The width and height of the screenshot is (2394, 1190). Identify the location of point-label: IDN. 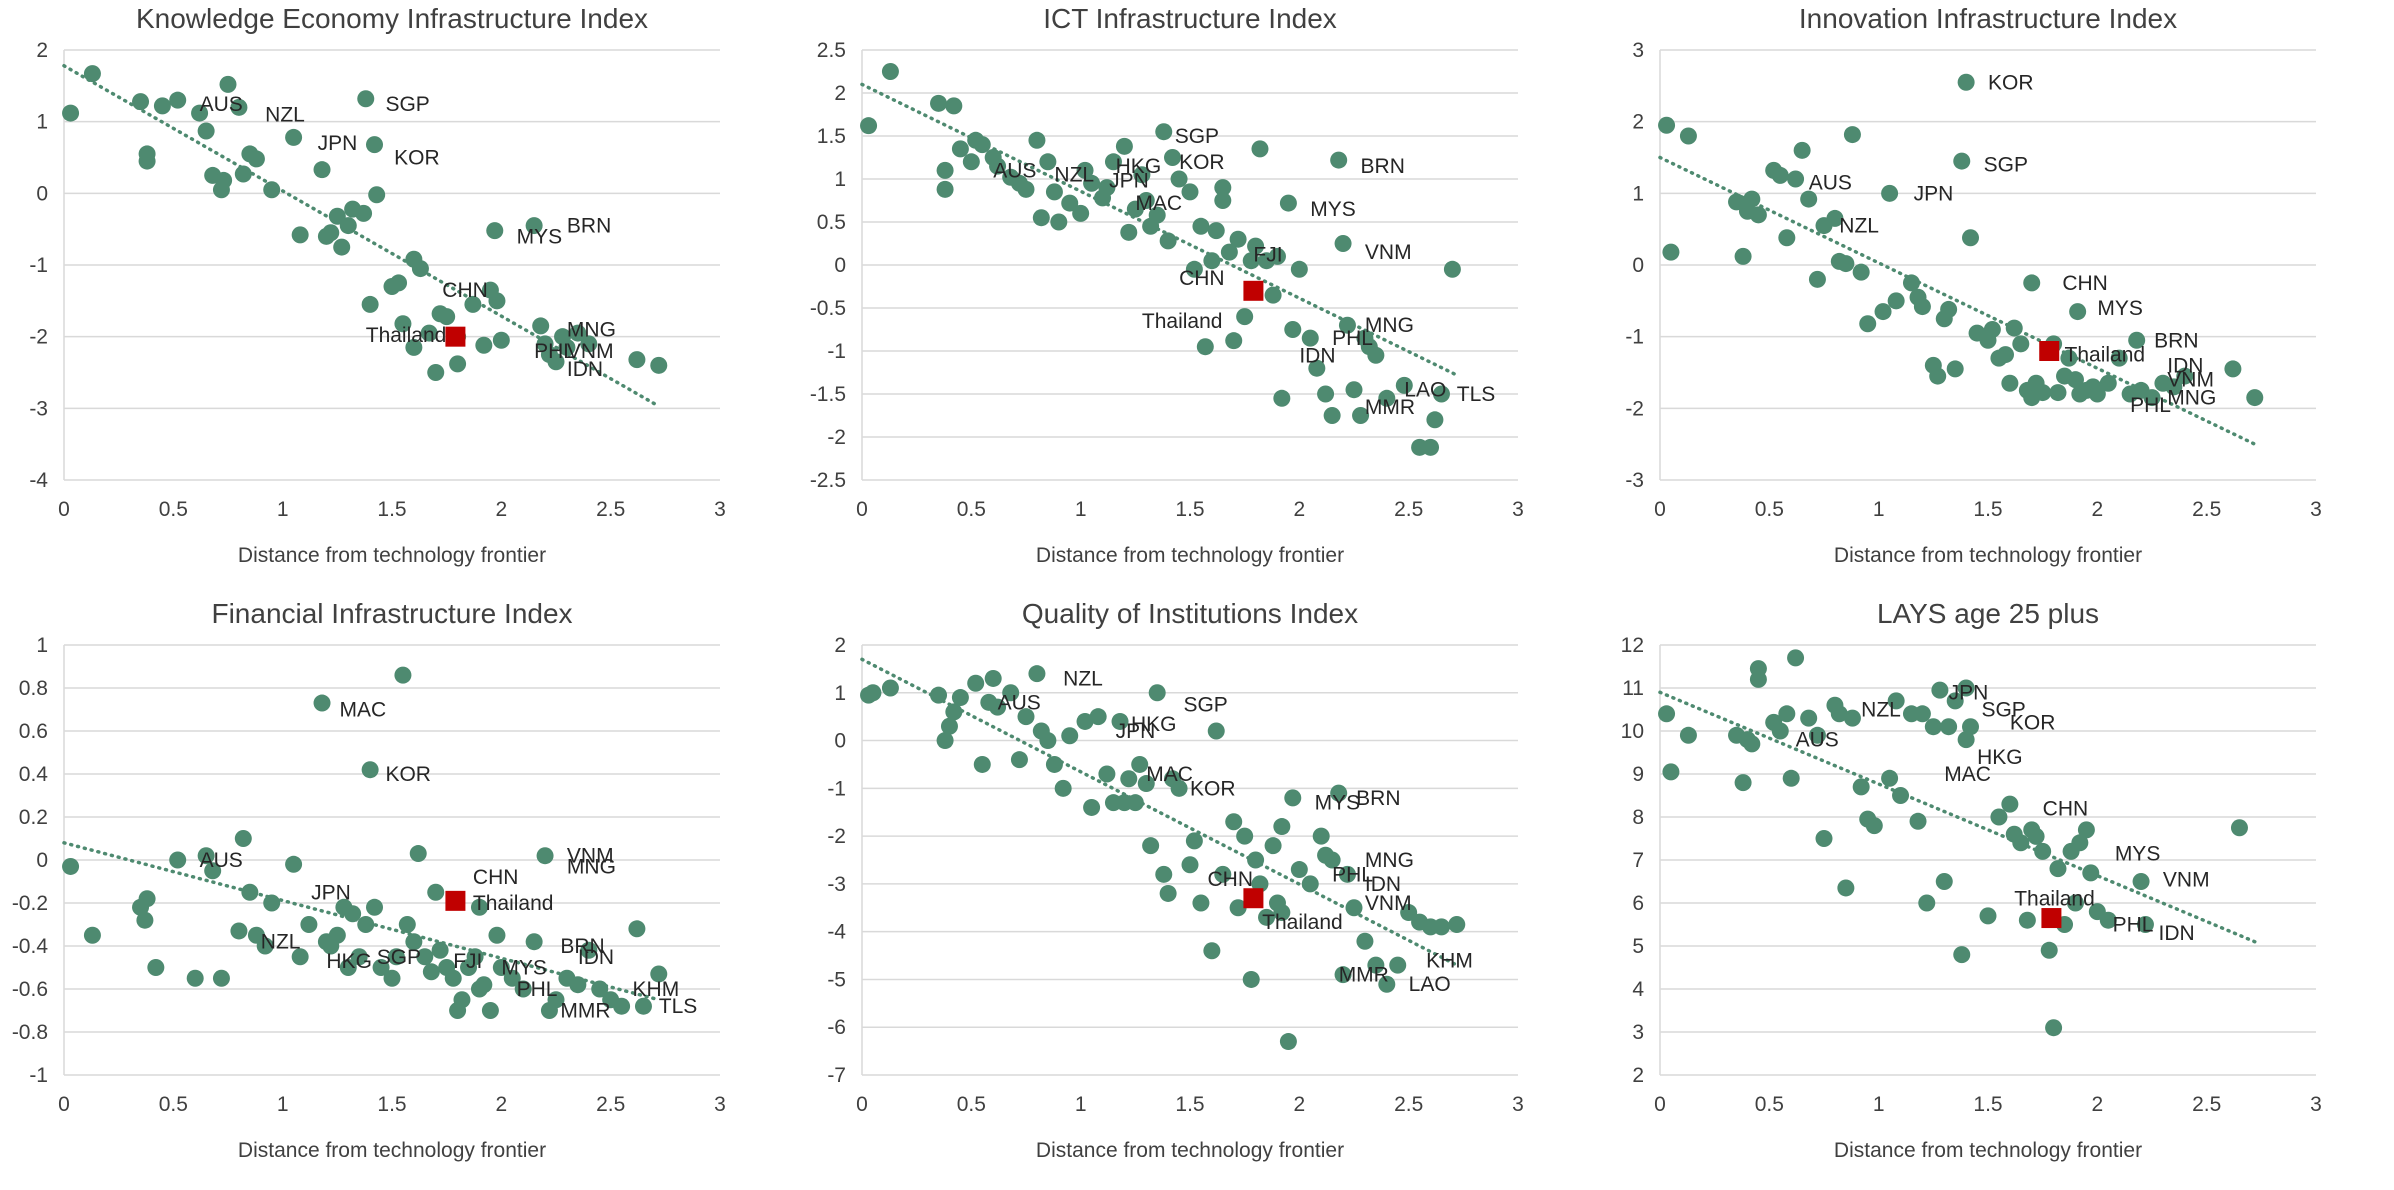
(2185, 365).